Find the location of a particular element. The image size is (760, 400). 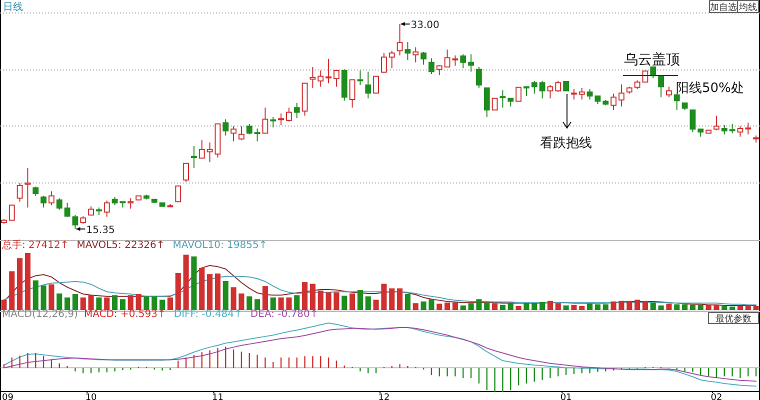

series-label: 总手: 27412↑ is located at coordinates (35, 245).